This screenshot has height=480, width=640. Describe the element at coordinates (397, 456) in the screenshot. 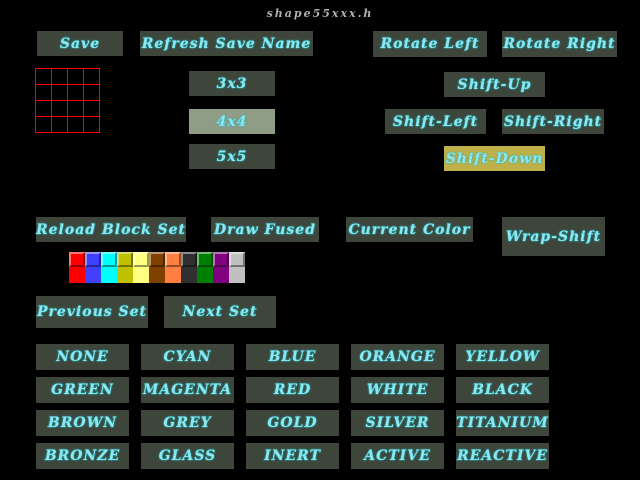

I see `material-button-active: ACTIVE` at that location.